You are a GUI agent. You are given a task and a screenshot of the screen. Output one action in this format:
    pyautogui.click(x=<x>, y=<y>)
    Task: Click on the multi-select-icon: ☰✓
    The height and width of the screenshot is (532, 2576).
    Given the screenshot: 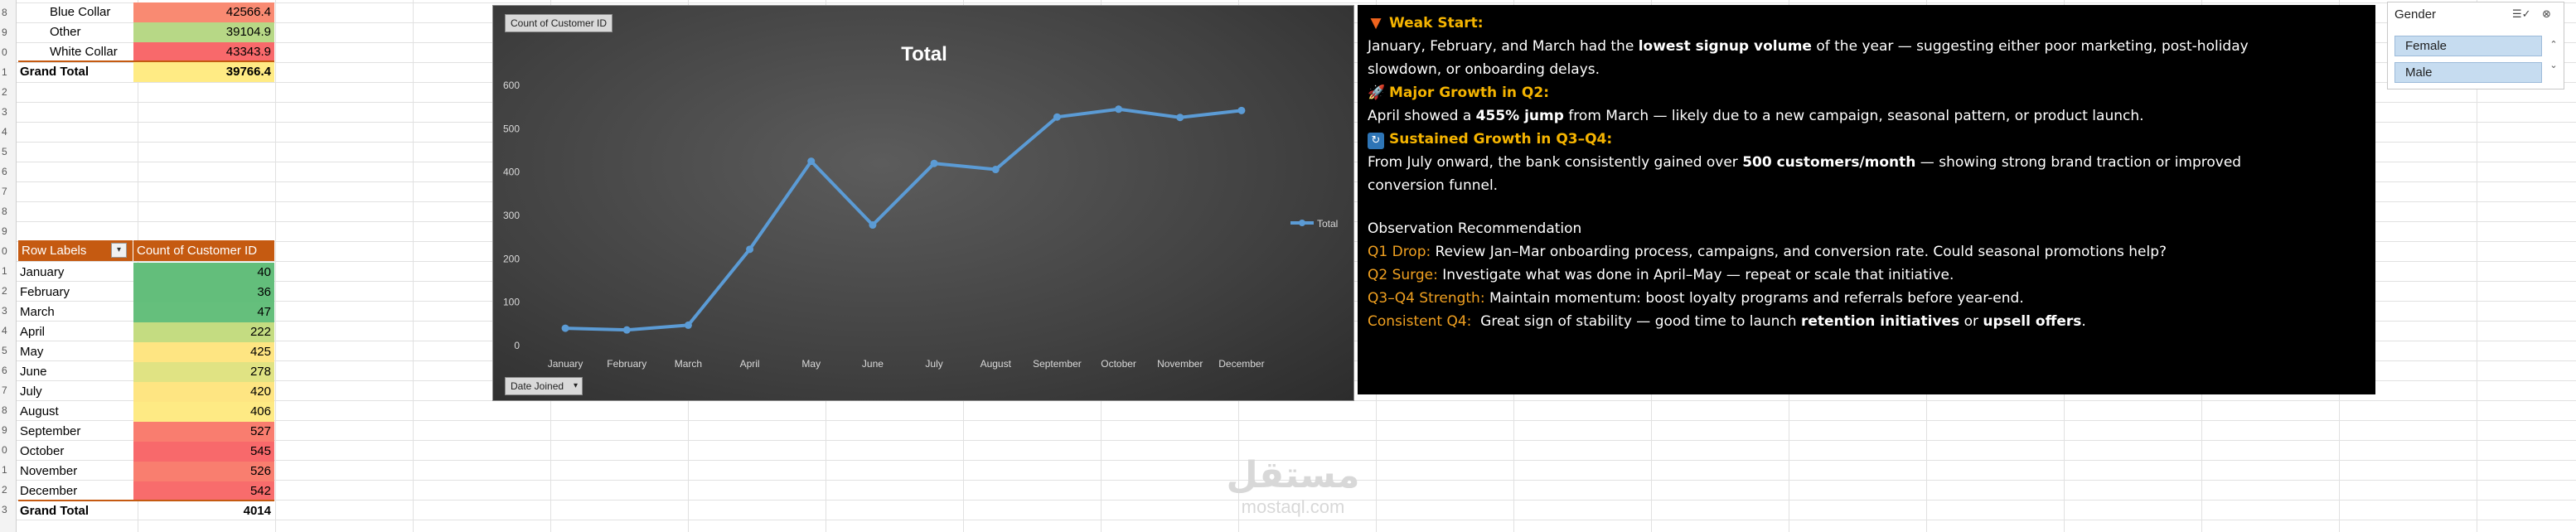 What is the action you would take?
    pyautogui.click(x=2521, y=14)
    